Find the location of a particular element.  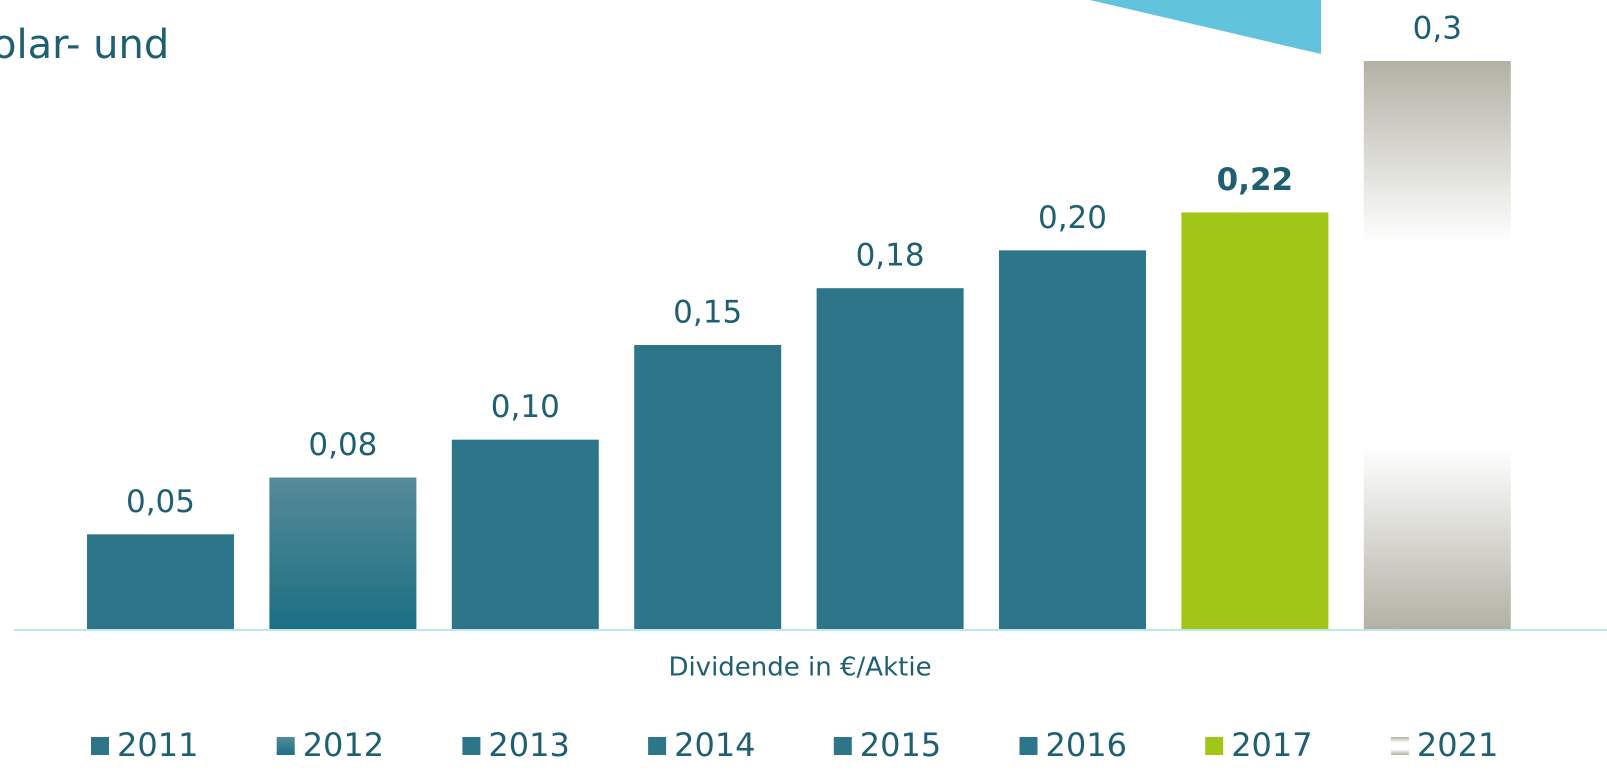

legend-label: 2011 is located at coordinates (157, 745).